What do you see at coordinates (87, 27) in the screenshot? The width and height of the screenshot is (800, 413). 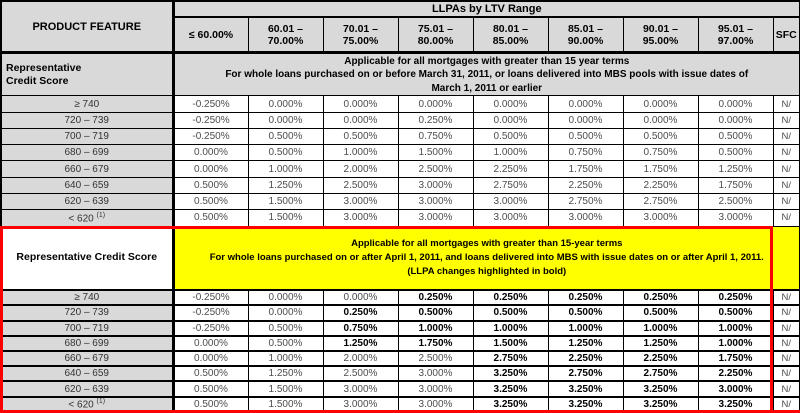 I see `product-feature-header: PRODUCT FEATURE` at bounding box center [87, 27].